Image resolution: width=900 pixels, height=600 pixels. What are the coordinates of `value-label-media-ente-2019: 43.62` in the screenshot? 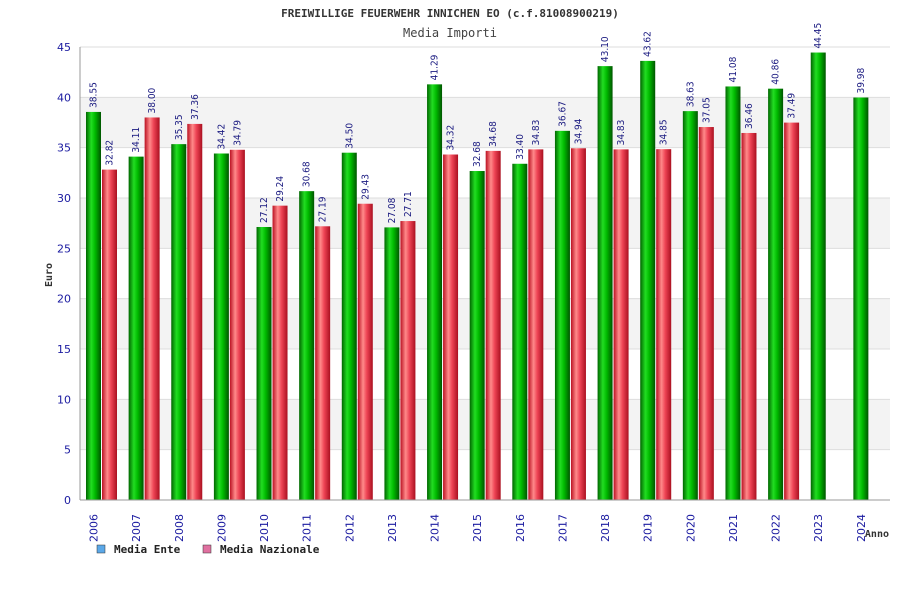 It's located at (648, 44).